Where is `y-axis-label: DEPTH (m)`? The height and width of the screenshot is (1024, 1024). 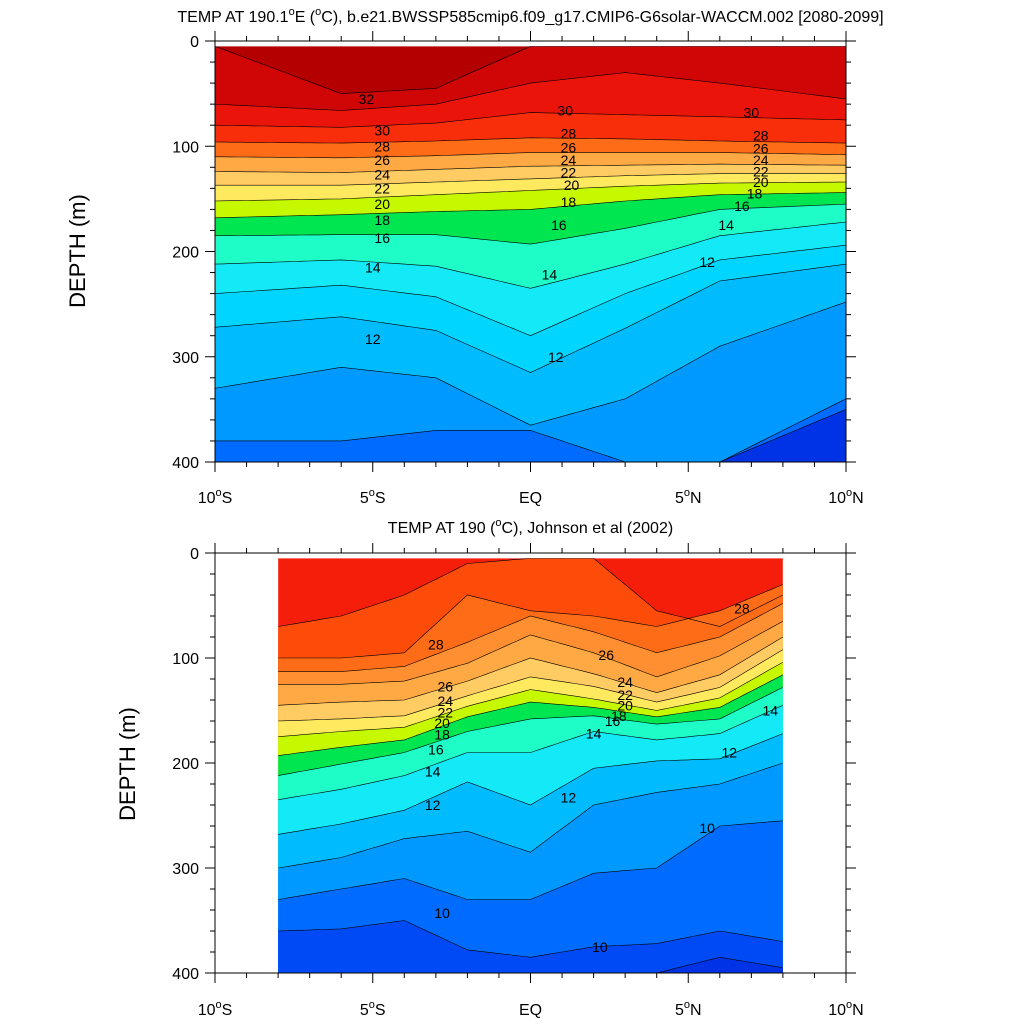 y-axis-label: DEPTH (m) is located at coordinates (127, 764).